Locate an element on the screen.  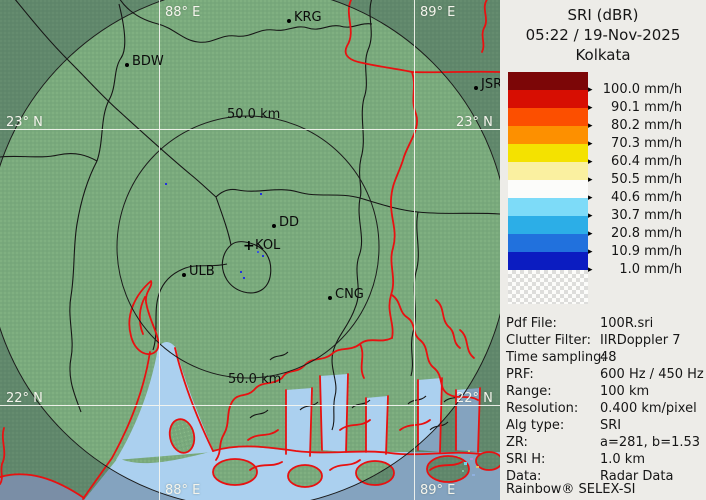
metadata-label: Resolution: is located at coordinates (542, 408).